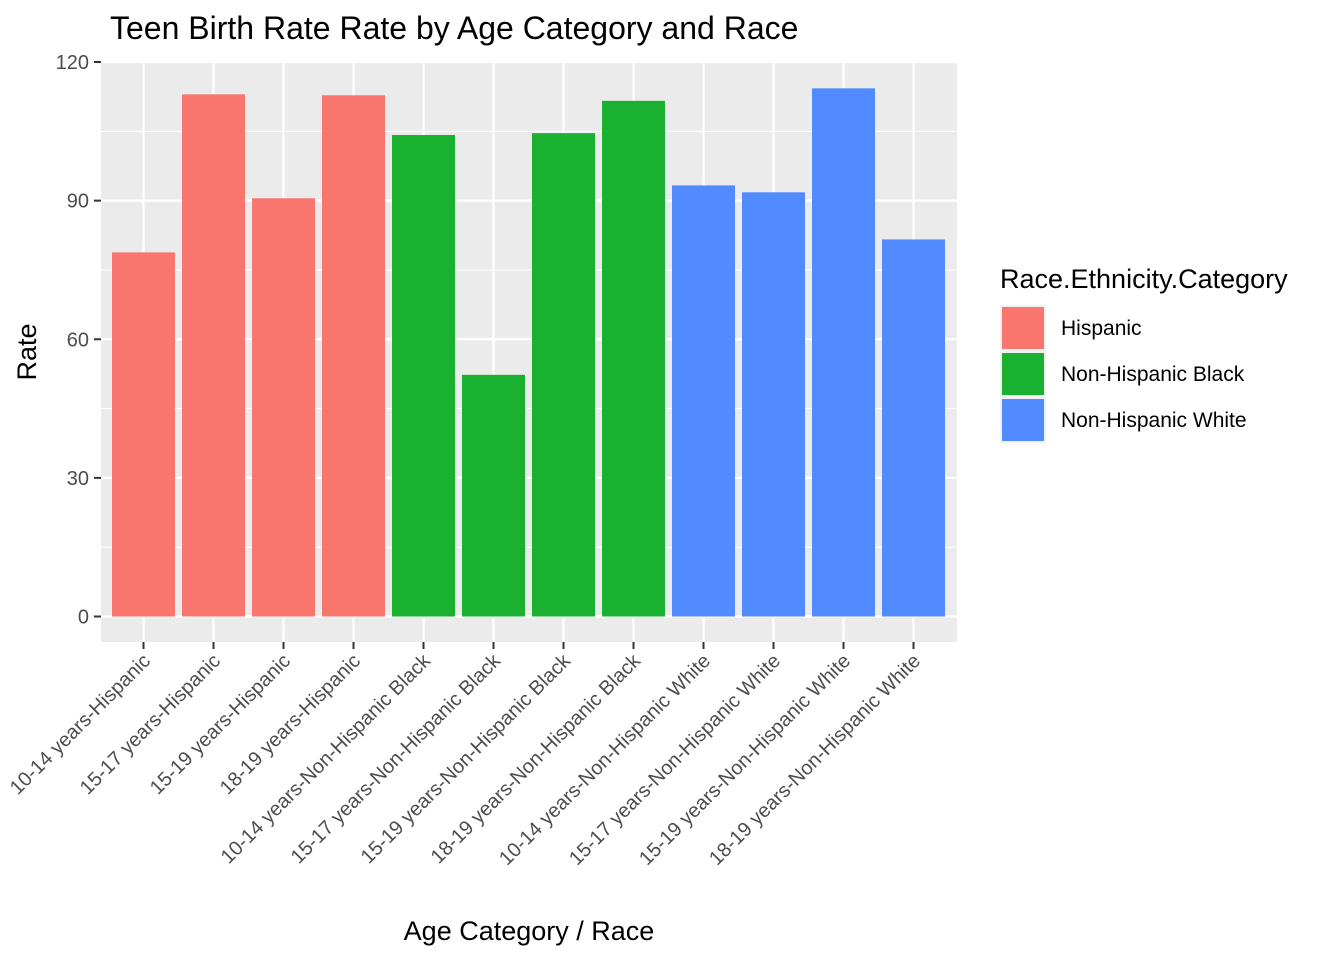 The image size is (1344, 965). Describe the element at coordinates (78, 479) in the screenshot. I see `y-tick-label: 30` at that location.